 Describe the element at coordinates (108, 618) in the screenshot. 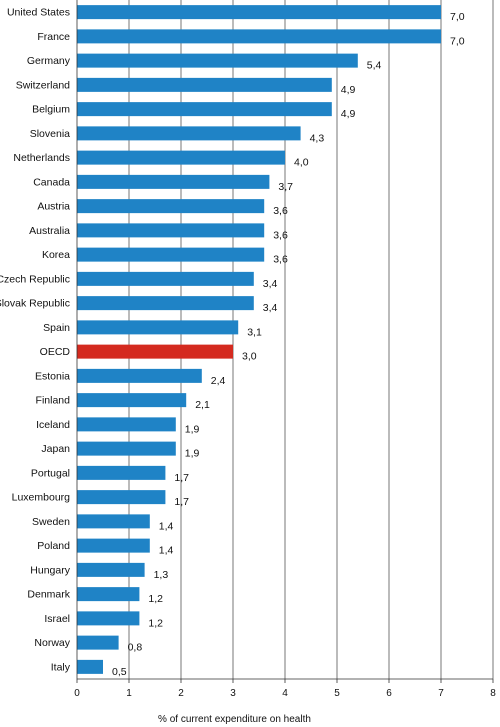

I see `bar-israel` at that location.